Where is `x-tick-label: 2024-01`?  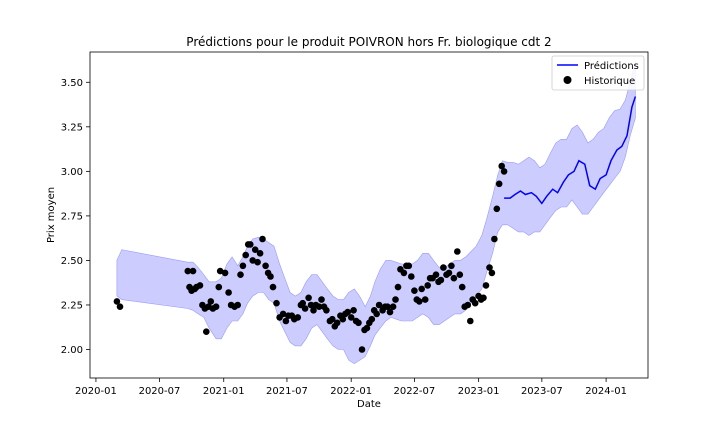
x-tick-label: 2024-01 is located at coordinates (606, 391).